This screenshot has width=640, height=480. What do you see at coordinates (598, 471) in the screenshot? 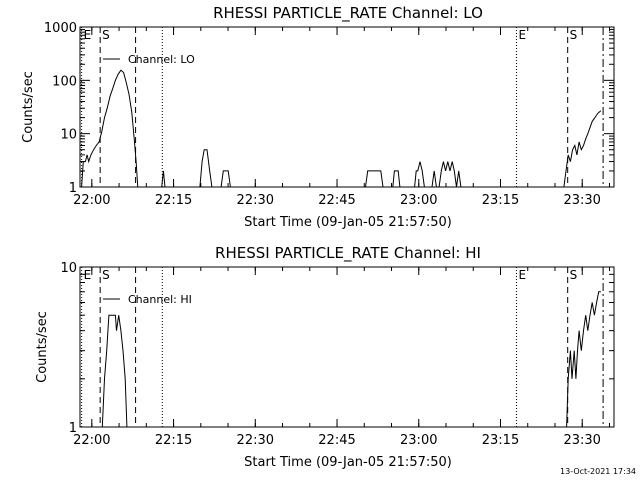
I see `footer-timestamp: 13-Oct-2021 17:34` at bounding box center [598, 471].